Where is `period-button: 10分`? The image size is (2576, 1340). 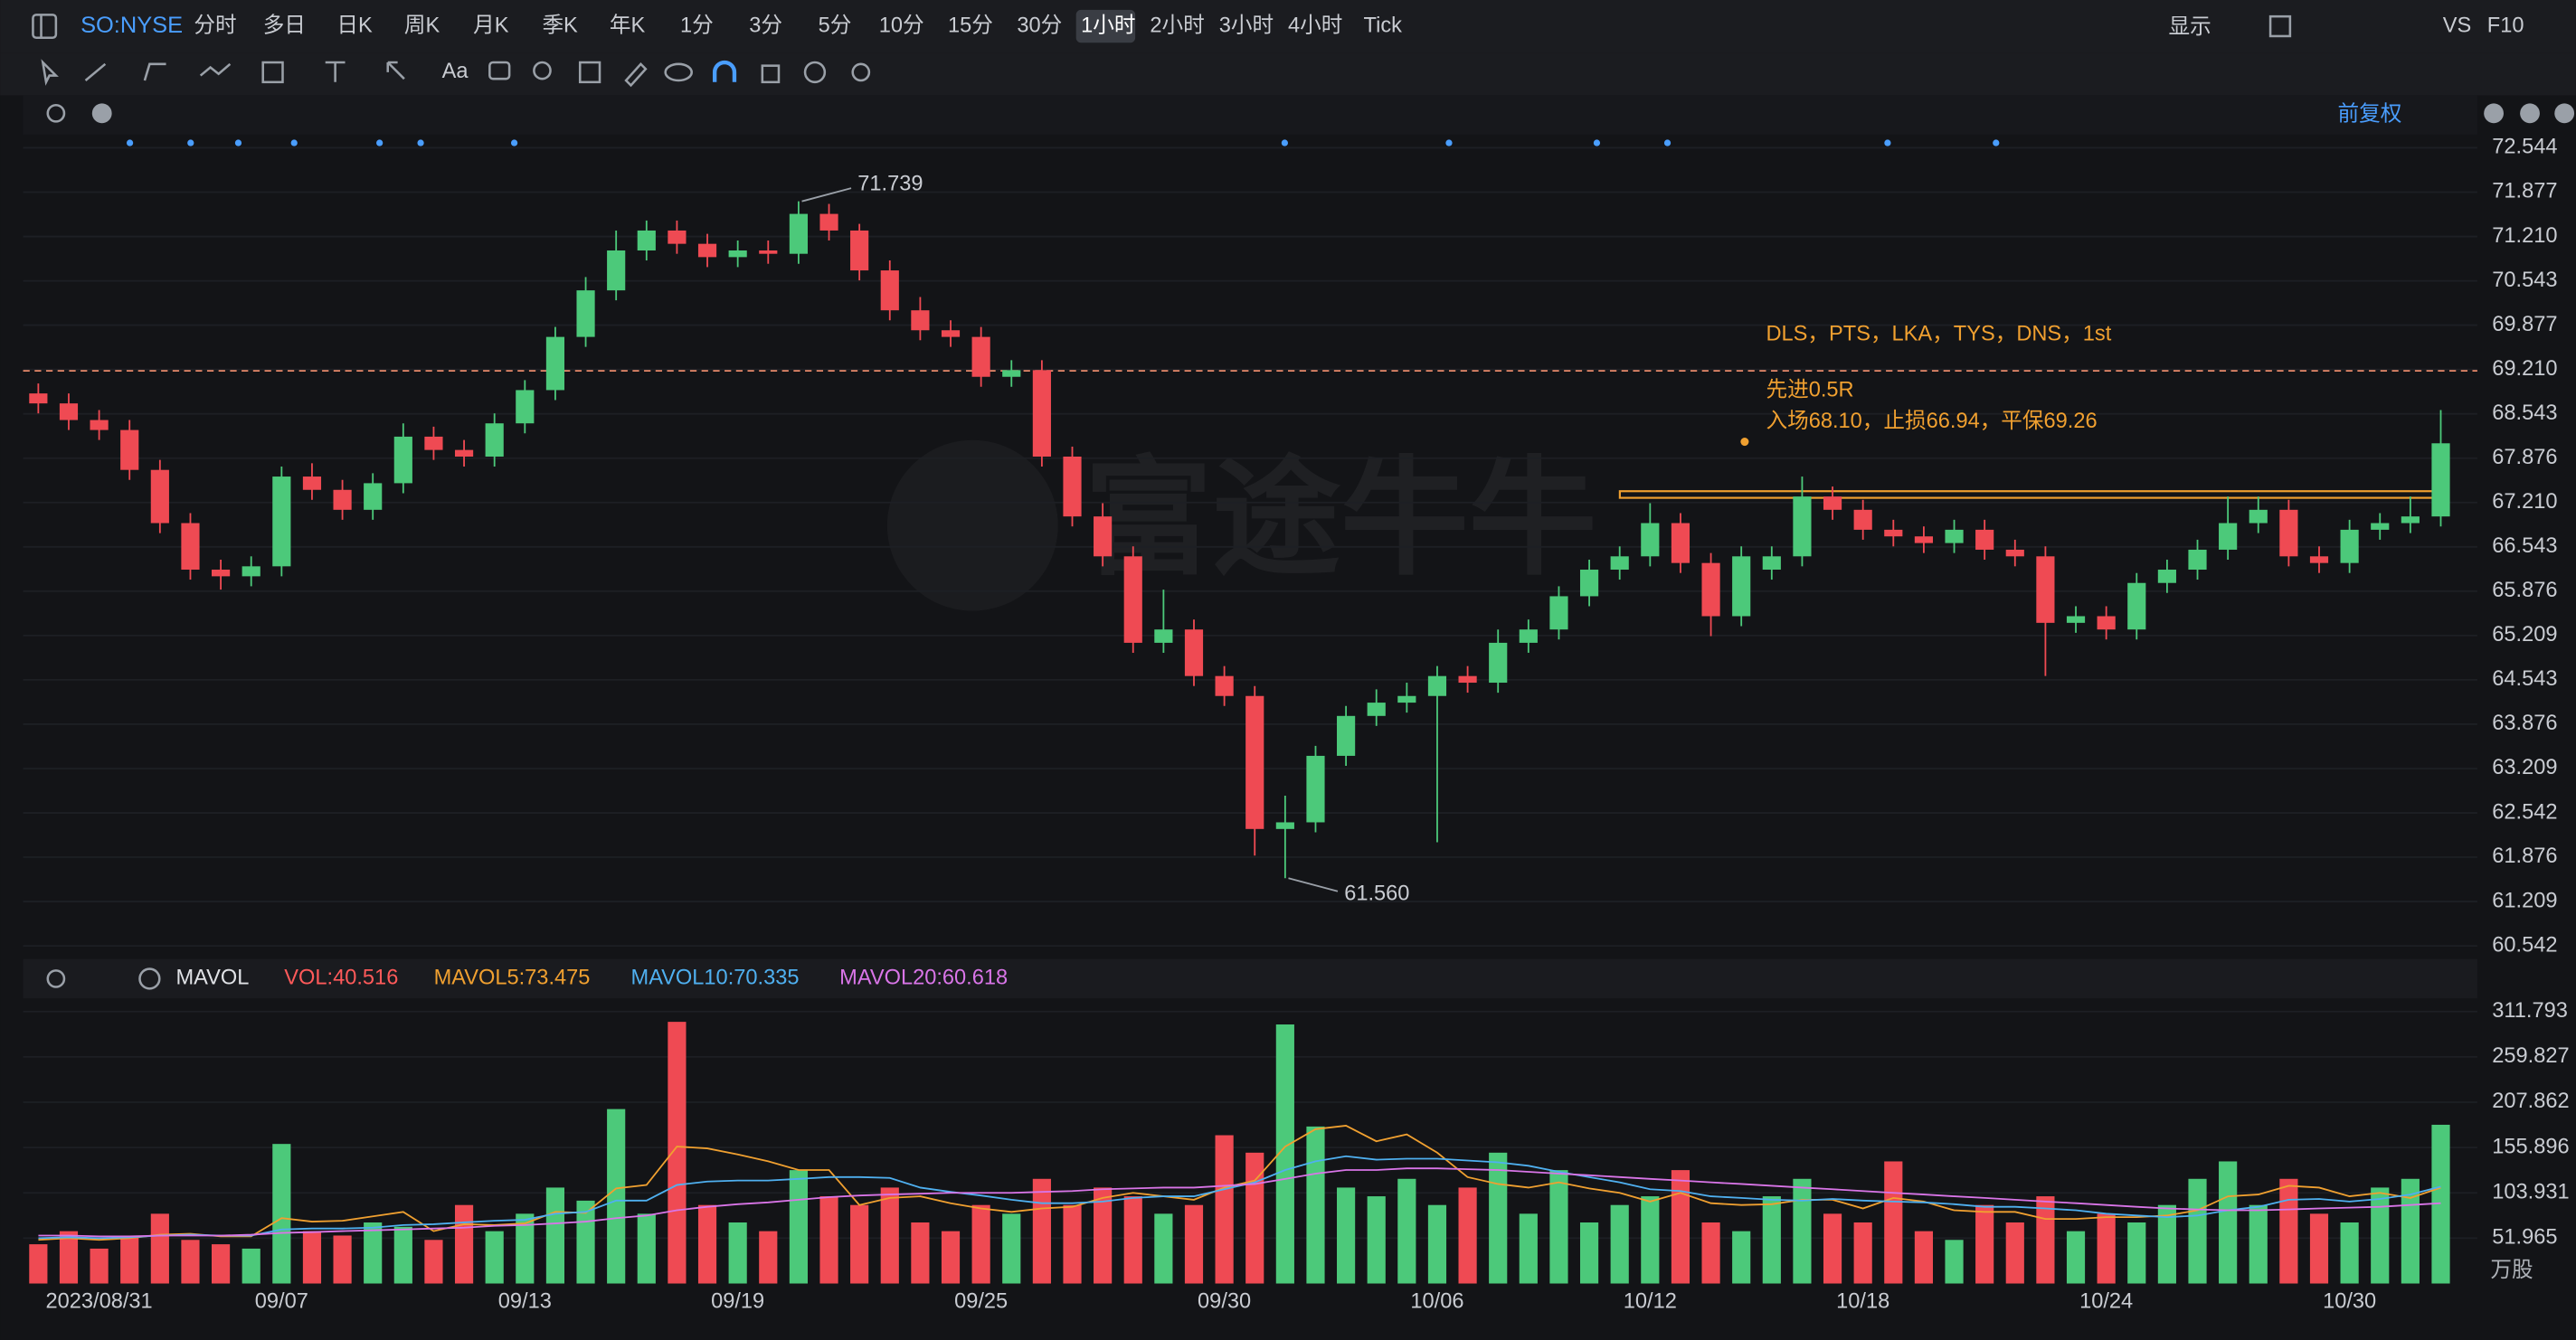 period-button: 10分 is located at coordinates (902, 25).